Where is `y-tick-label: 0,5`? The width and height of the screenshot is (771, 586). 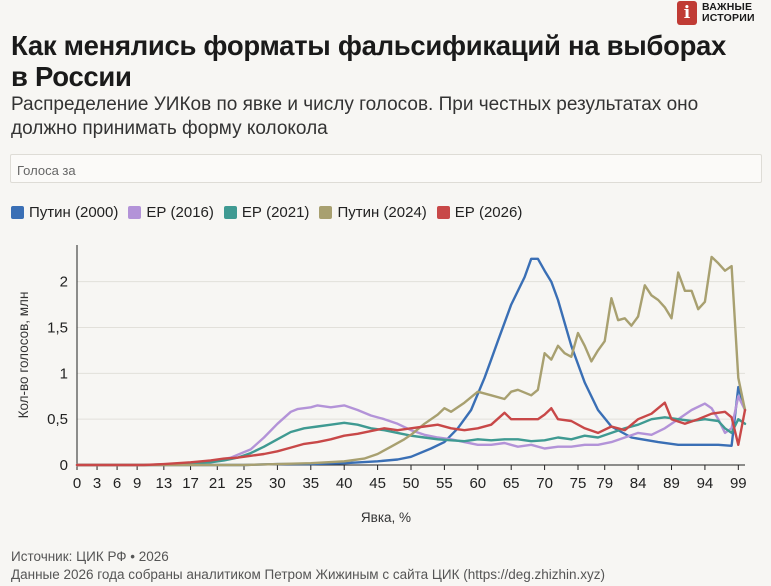 y-tick-label: 0,5 is located at coordinates (57, 419).